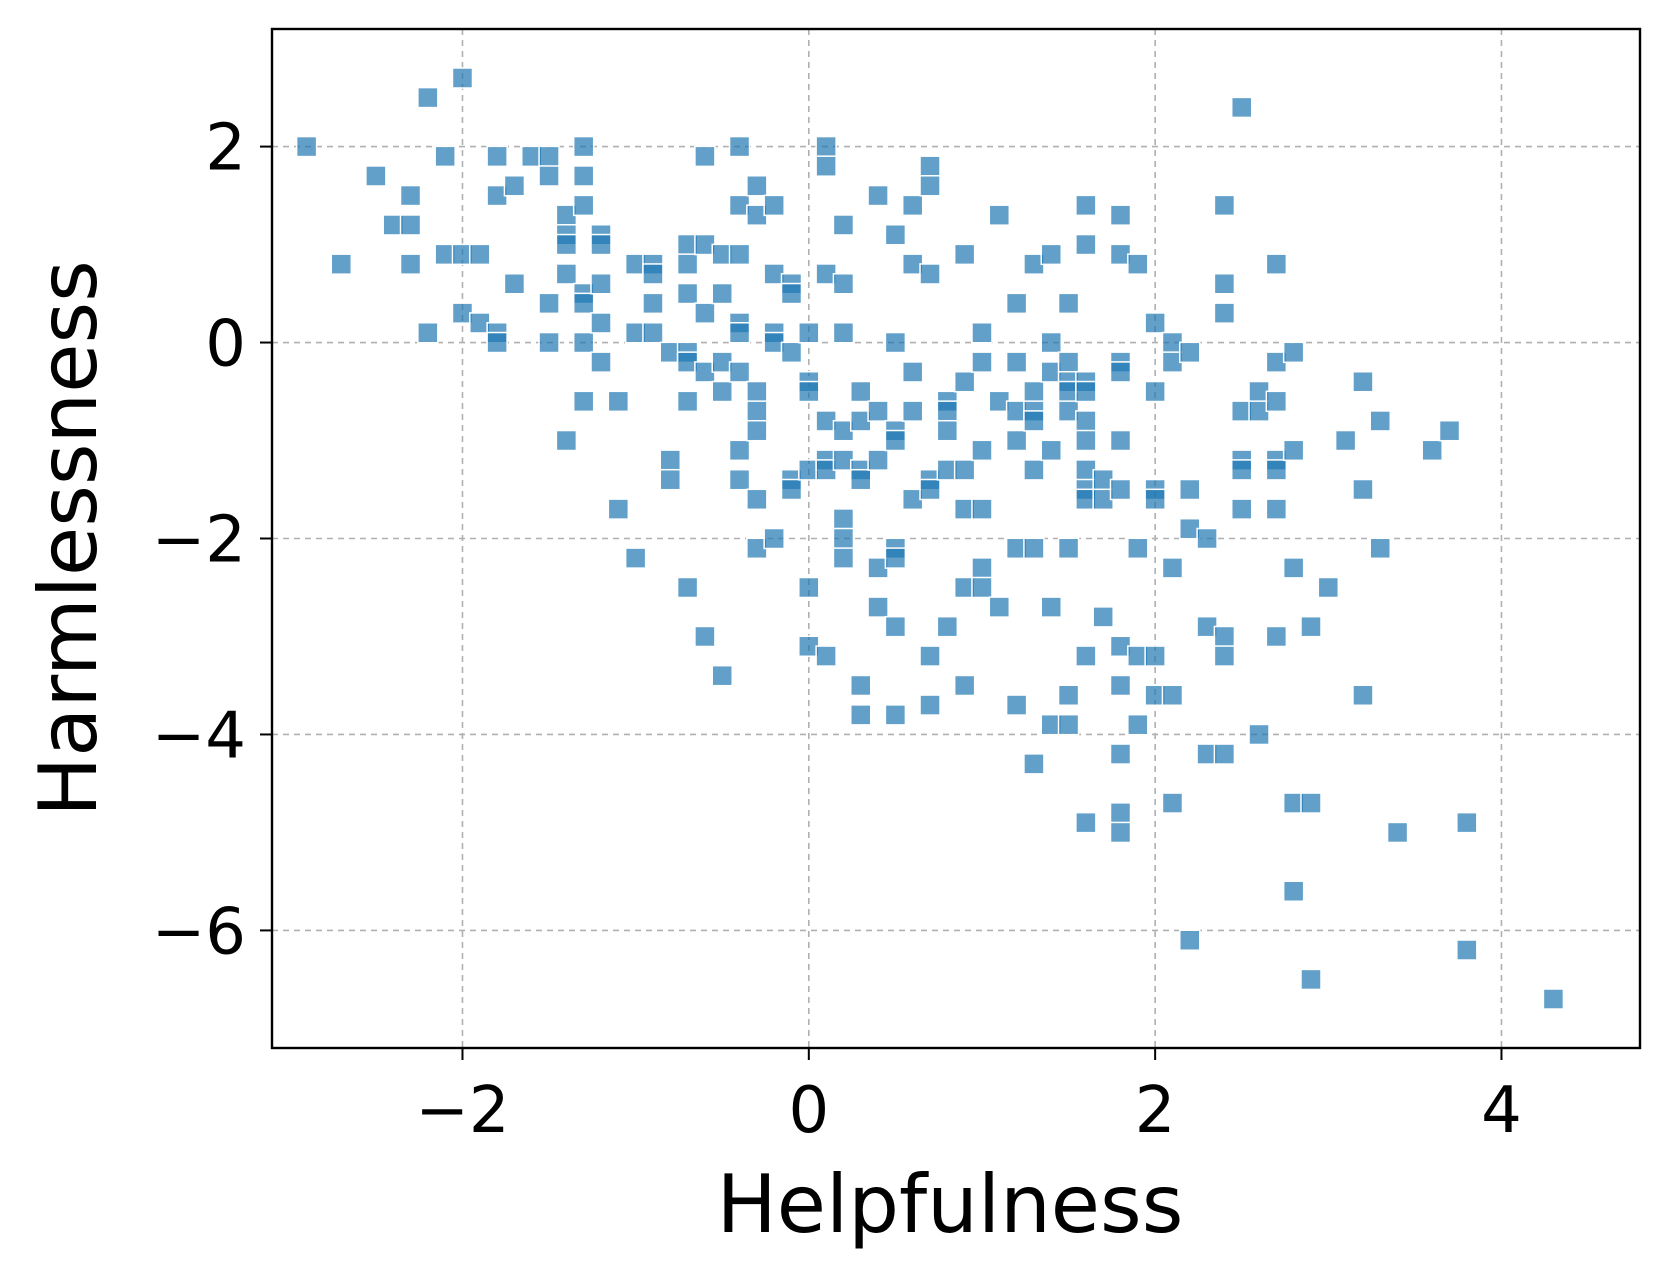  Describe the element at coordinates (199, 932) in the screenshot. I see `y-tick-label: −6` at that location.